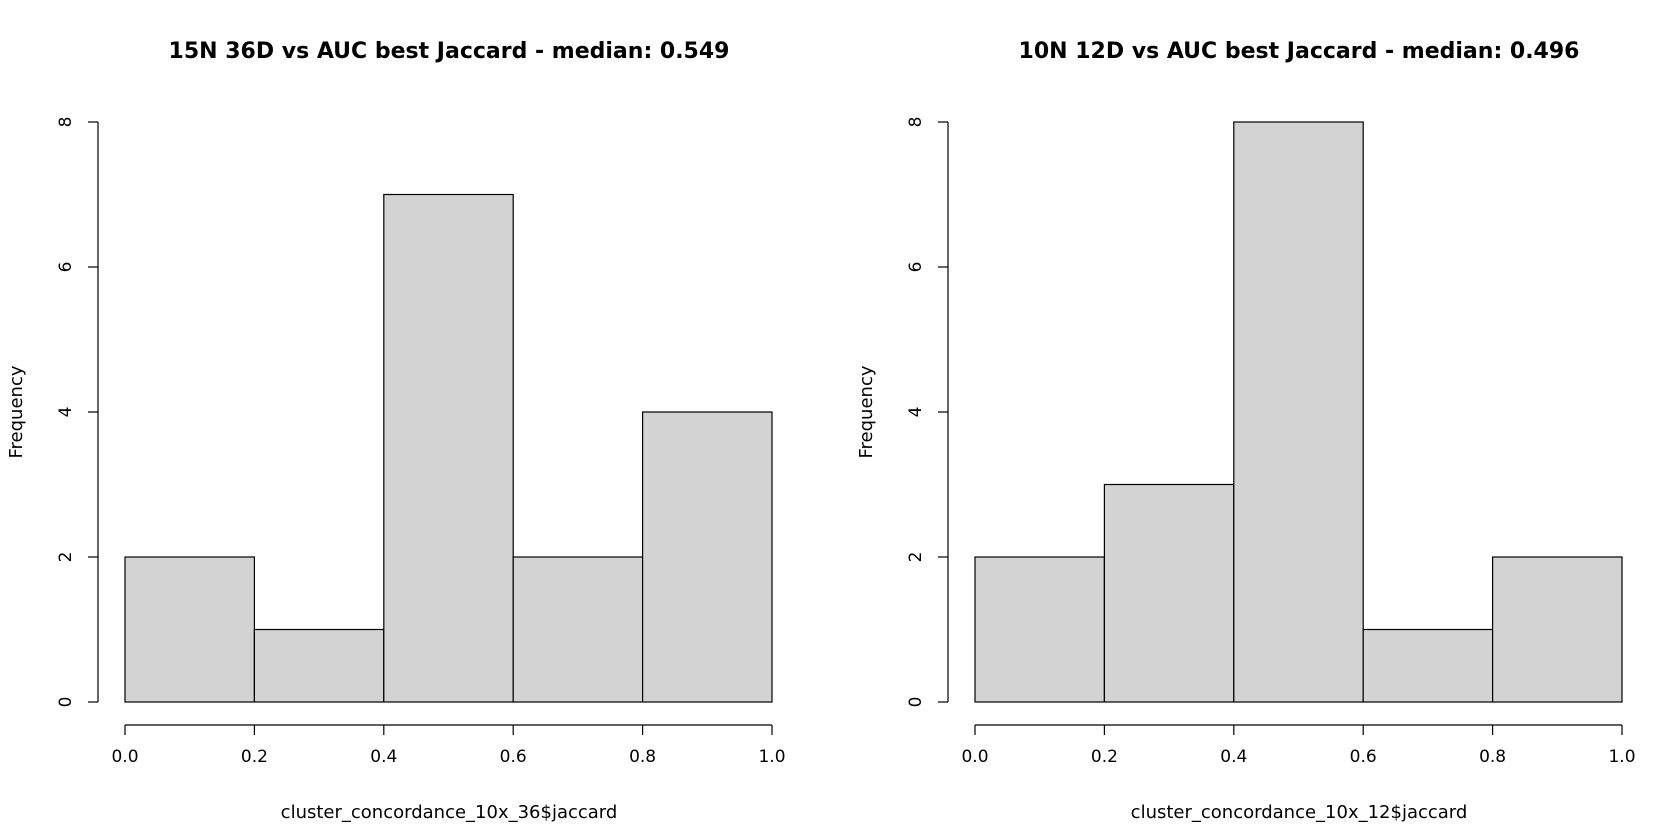 The width and height of the screenshot is (1680, 840). I want to click on x-axis-label: cluster_concordance_10x_12$jaccard, so click(1299, 812).